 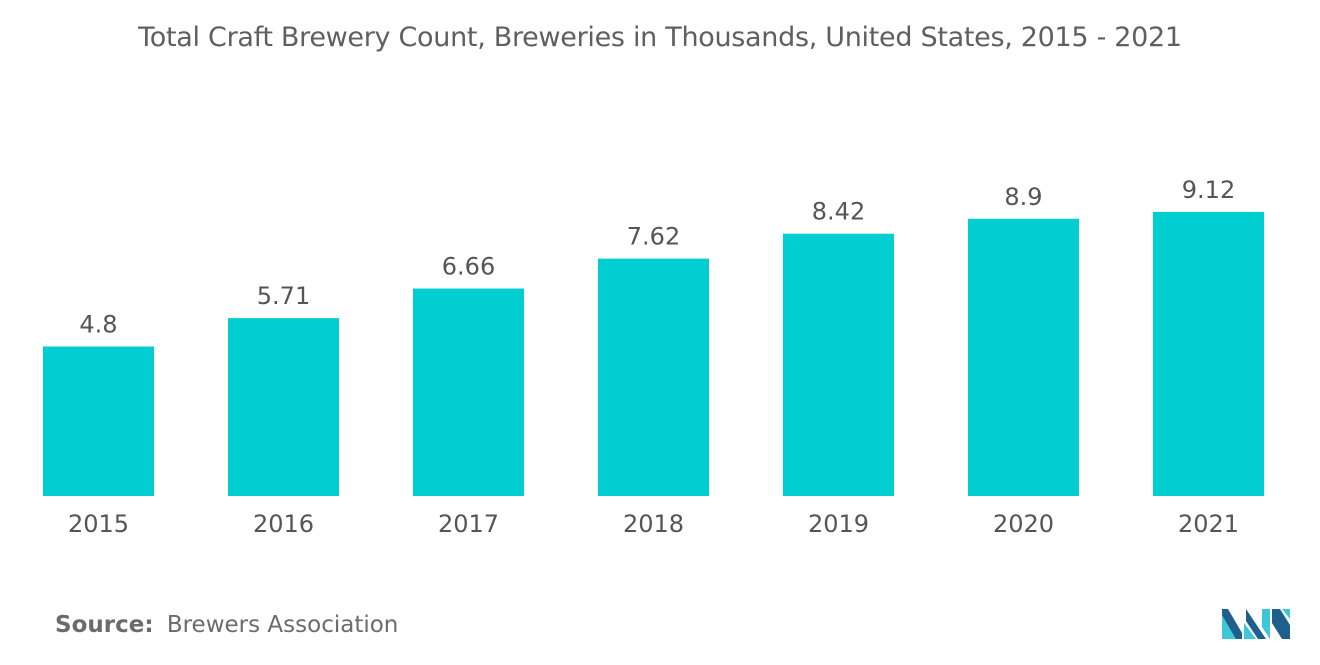 What do you see at coordinates (1208, 354) in the screenshot?
I see `bar-2021` at bounding box center [1208, 354].